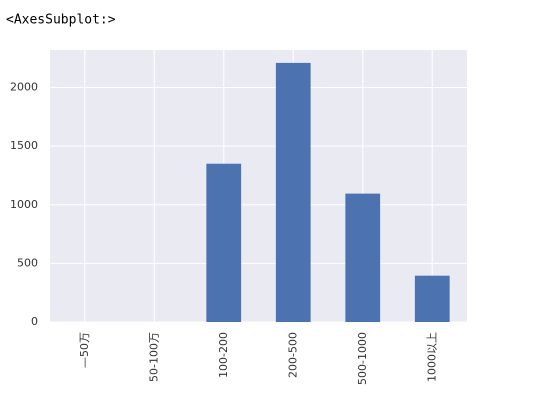 The width and height of the screenshot is (547, 415). Describe the element at coordinates (84, 350) in the screenshot. I see `x-tick-label: —50万` at that location.